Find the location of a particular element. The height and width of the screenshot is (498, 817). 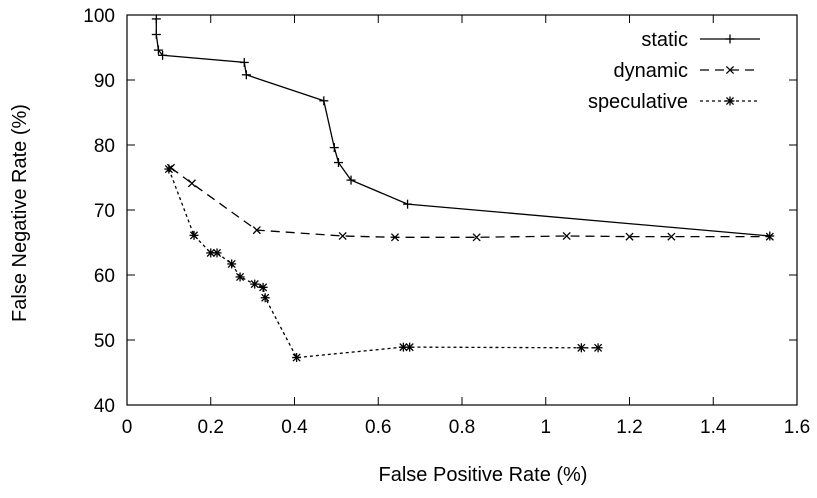

y-axis-title: False Negative Rate (%) is located at coordinates (20, 213).